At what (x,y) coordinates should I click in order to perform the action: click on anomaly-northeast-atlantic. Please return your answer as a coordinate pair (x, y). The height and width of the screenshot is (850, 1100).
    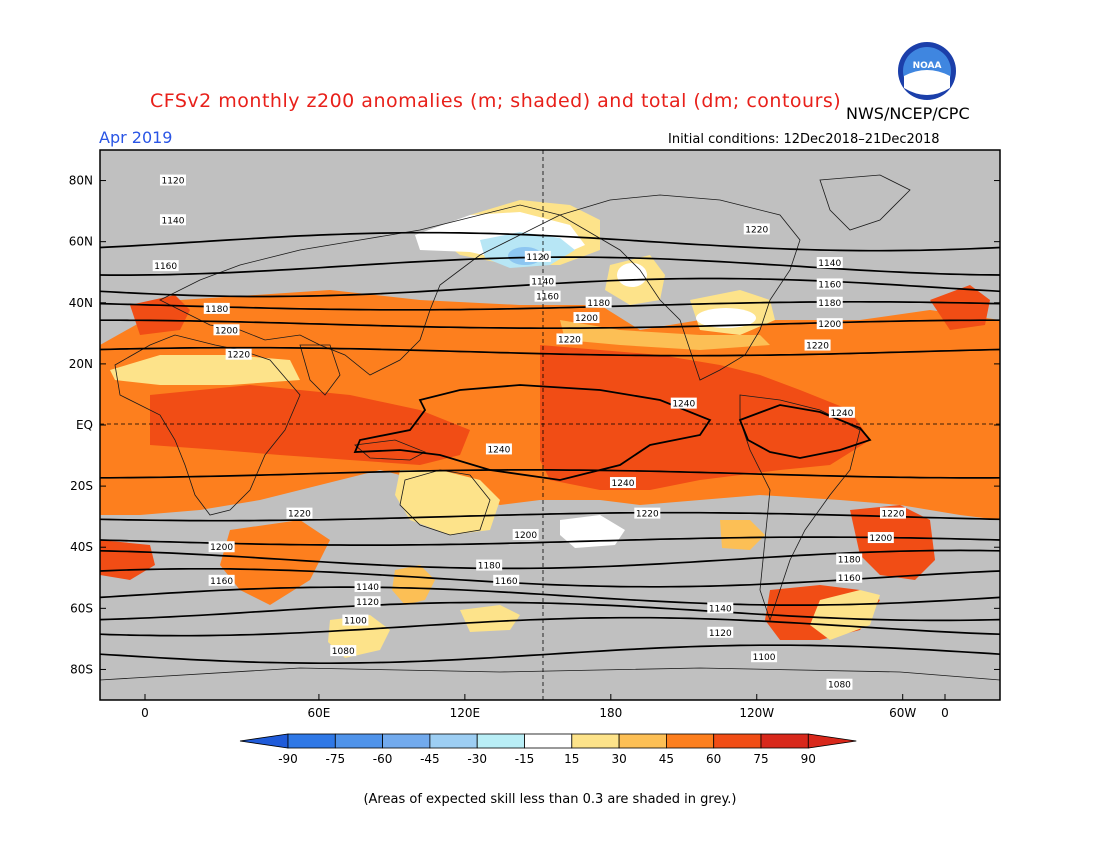
    Looking at the image, I should click on (960, 307).